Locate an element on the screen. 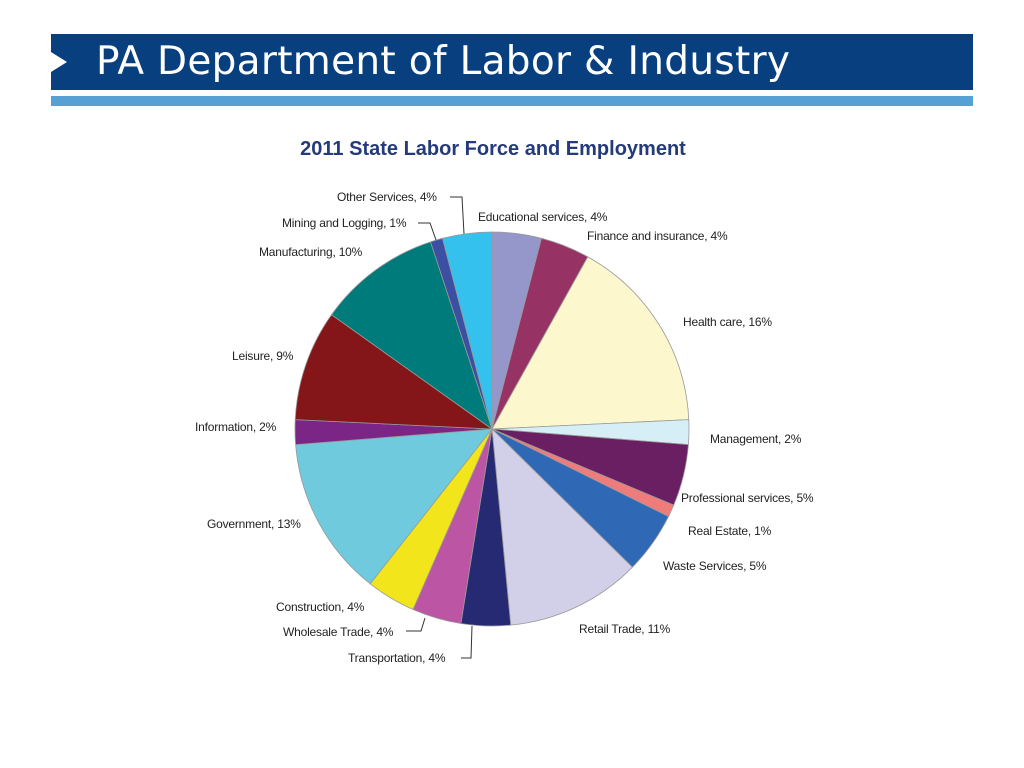 This screenshot has height=768, width=1024. data-label-real-estate: Real Estate, 1% is located at coordinates (730, 531).